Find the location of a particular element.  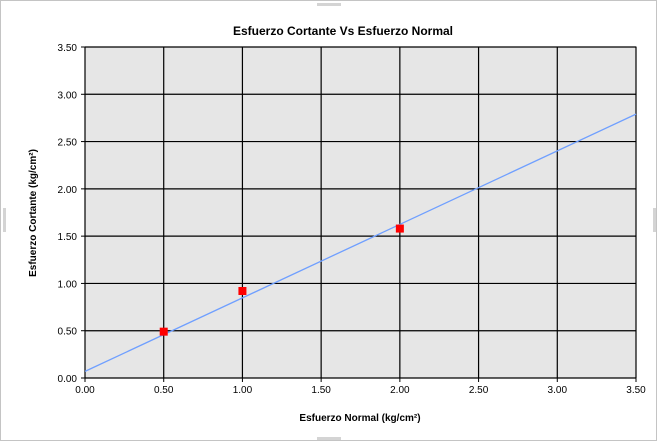

resize-handle-left is located at coordinates (4, 220).